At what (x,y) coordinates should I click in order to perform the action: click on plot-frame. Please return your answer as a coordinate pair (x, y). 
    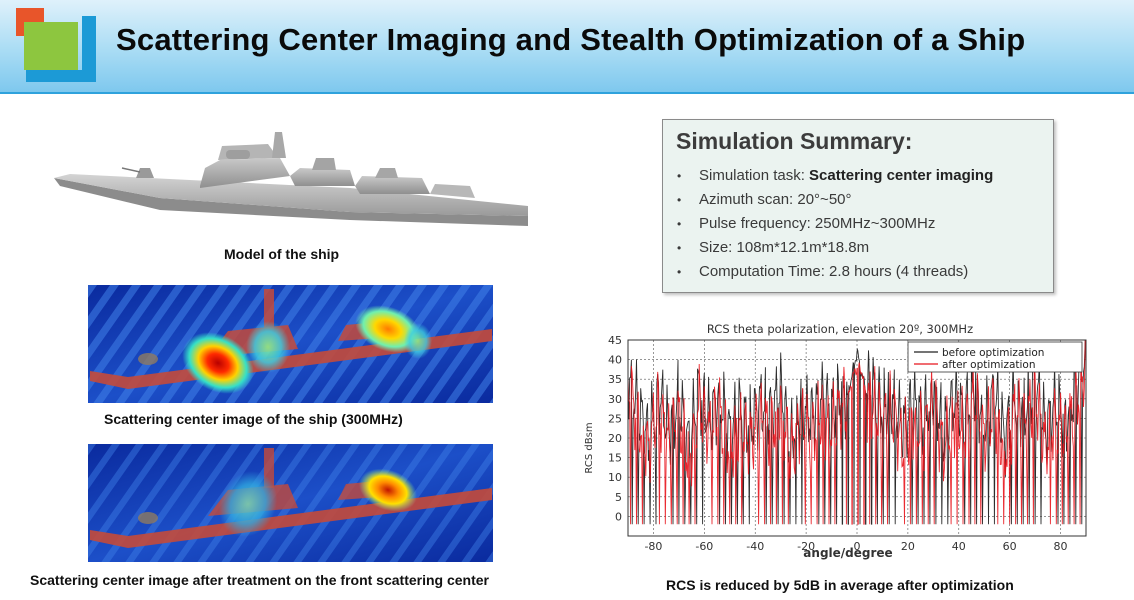
    Looking at the image, I should click on (857, 438).